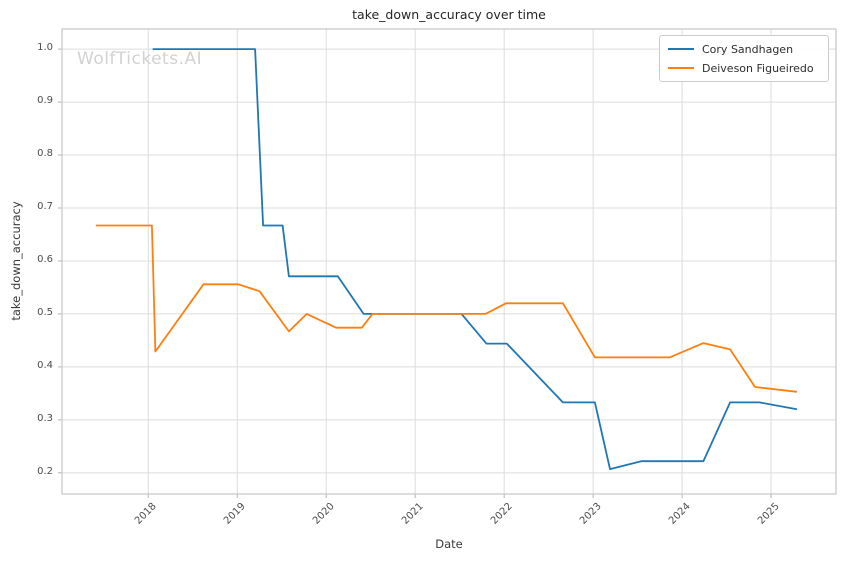 This screenshot has width=844, height=561. What do you see at coordinates (45, 365) in the screenshot?
I see `y-tick-label: 0.4` at bounding box center [45, 365].